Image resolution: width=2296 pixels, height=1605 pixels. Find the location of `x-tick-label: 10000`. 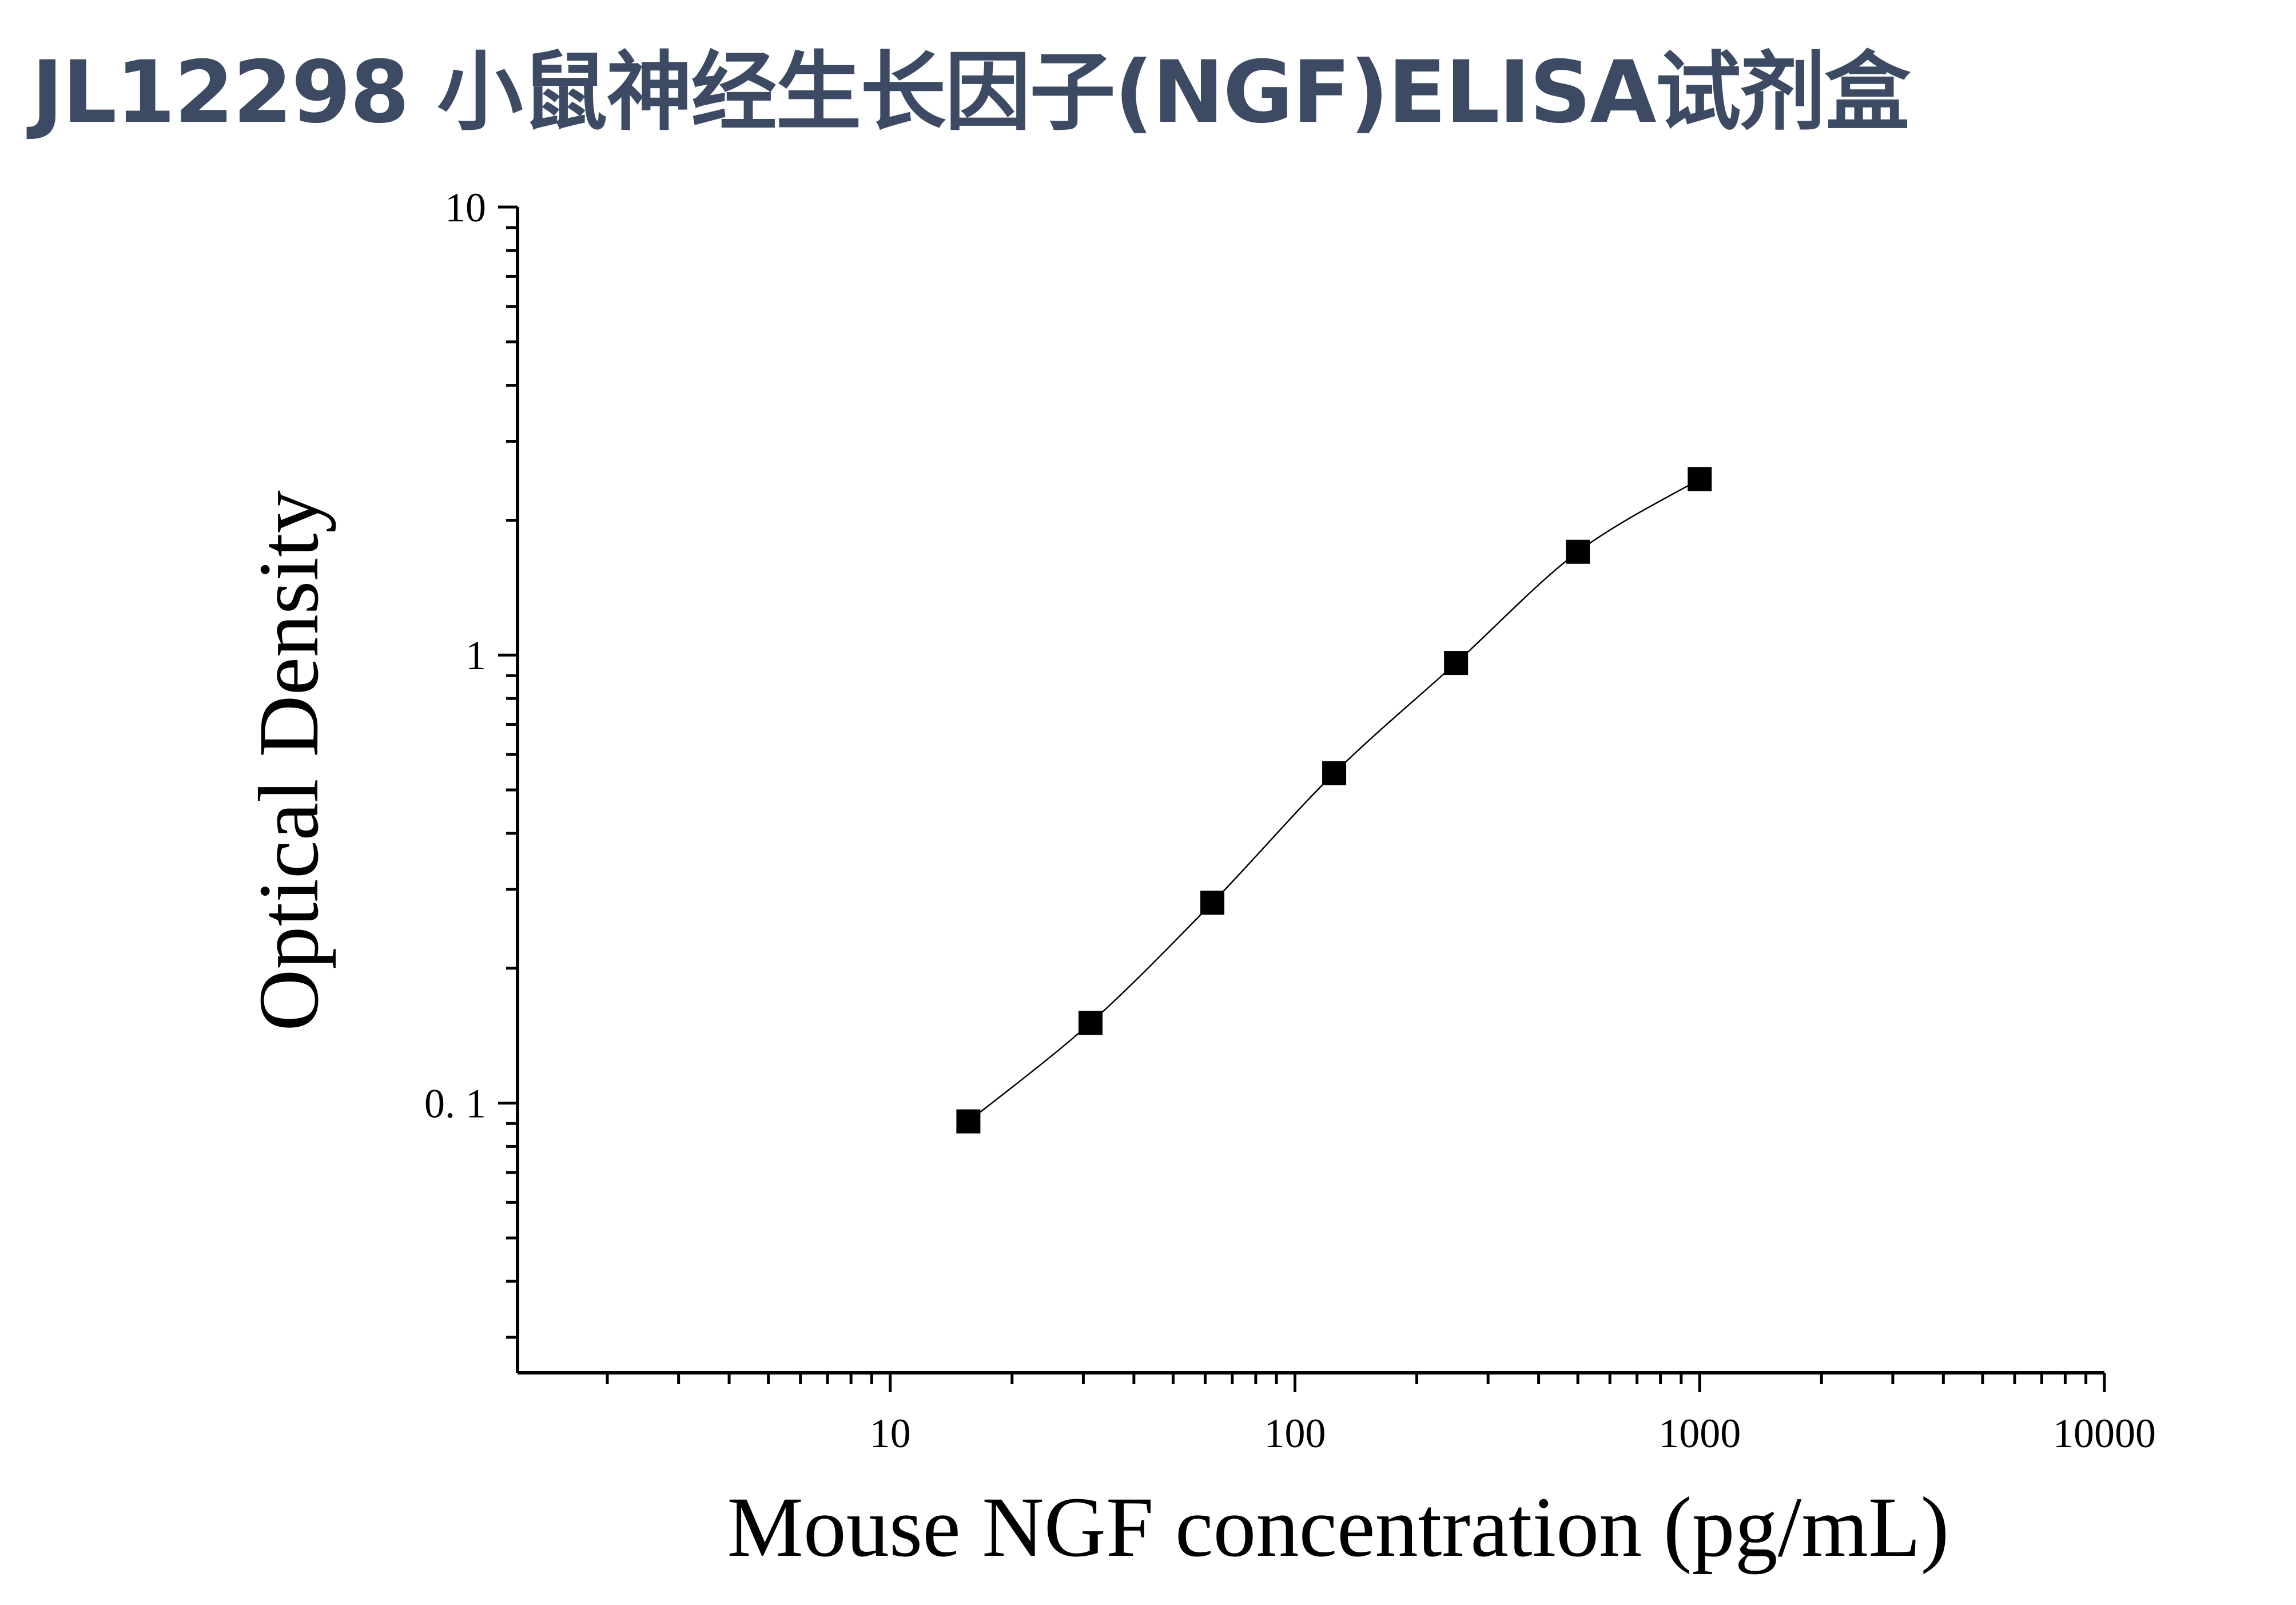

x-tick-label: 10000 is located at coordinates (2104, 1433).